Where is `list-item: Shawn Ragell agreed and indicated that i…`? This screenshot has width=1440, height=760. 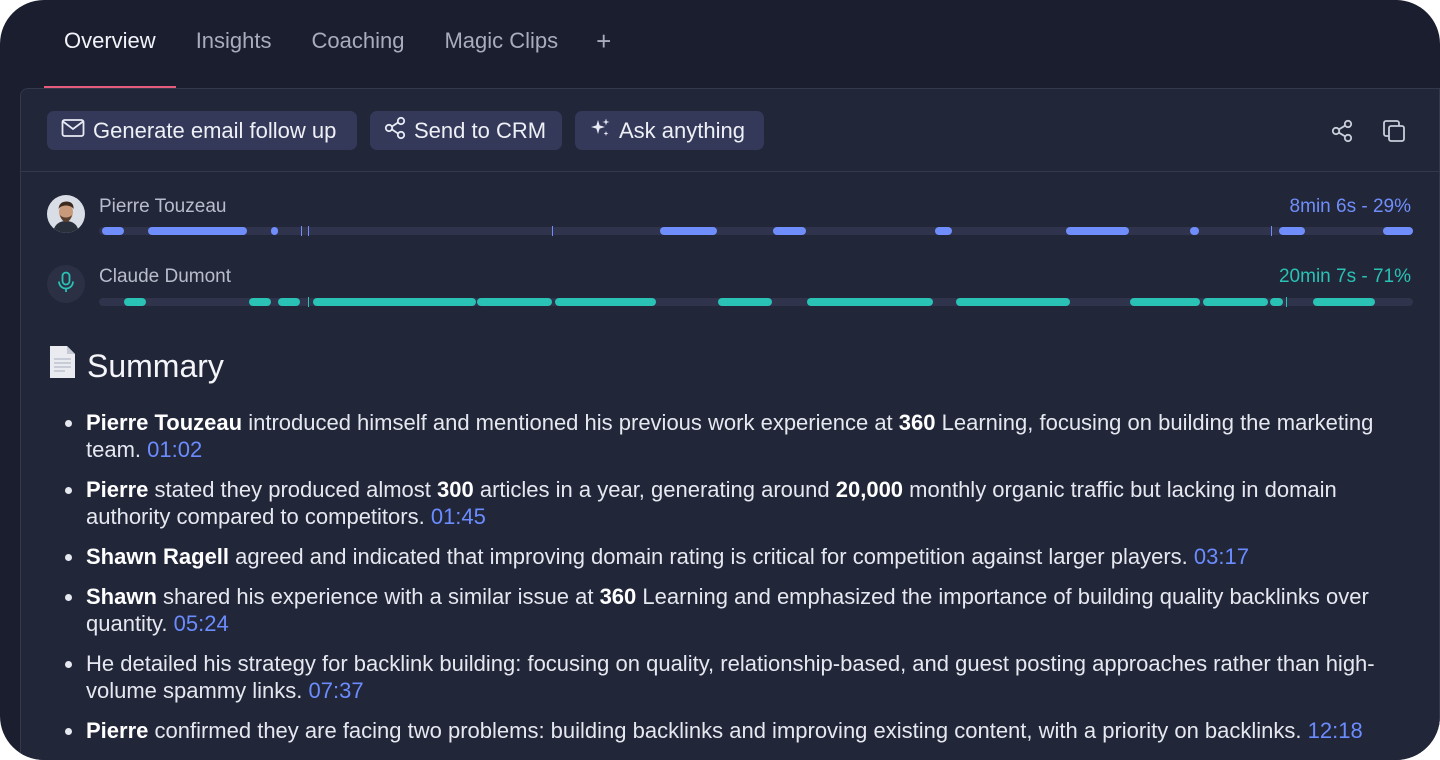 list-item: Shawn Ragell agreed and indicated that i… is located at coordinates (730, 556).